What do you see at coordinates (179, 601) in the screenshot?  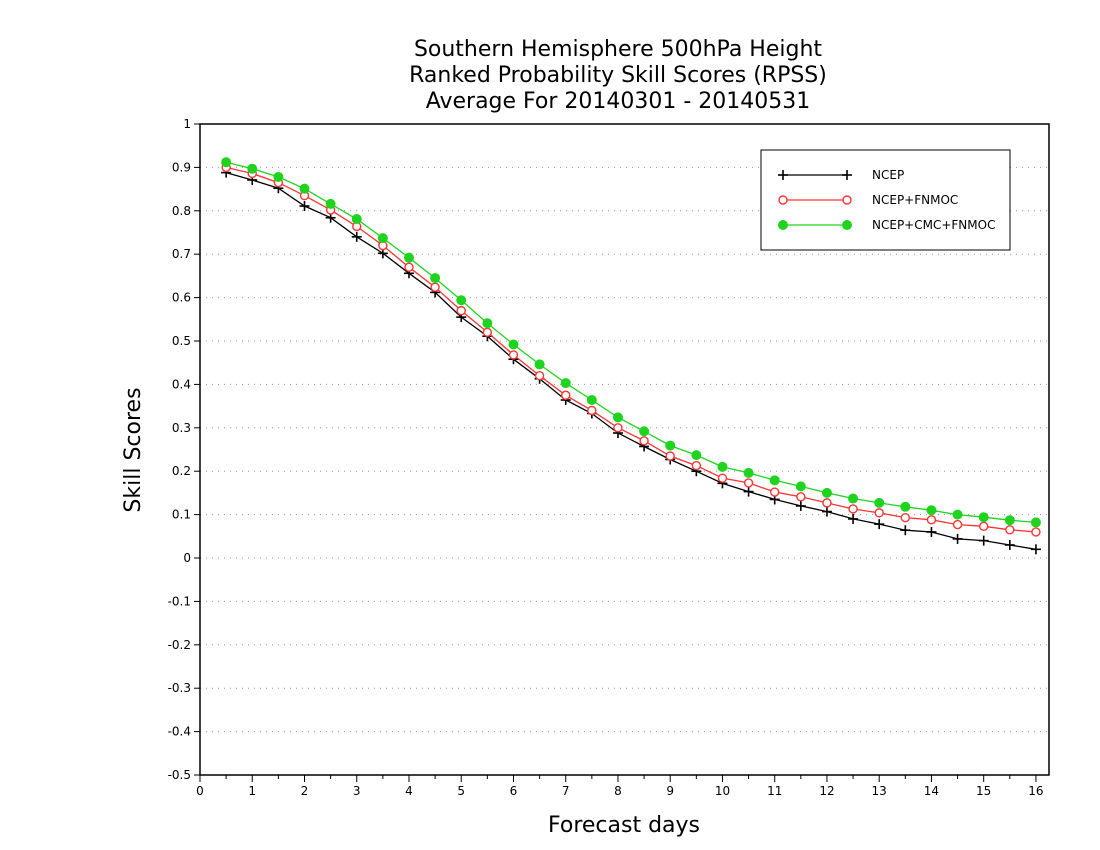 I see `y-tick-label-4: -0.1` at bounding box center [179, 601].